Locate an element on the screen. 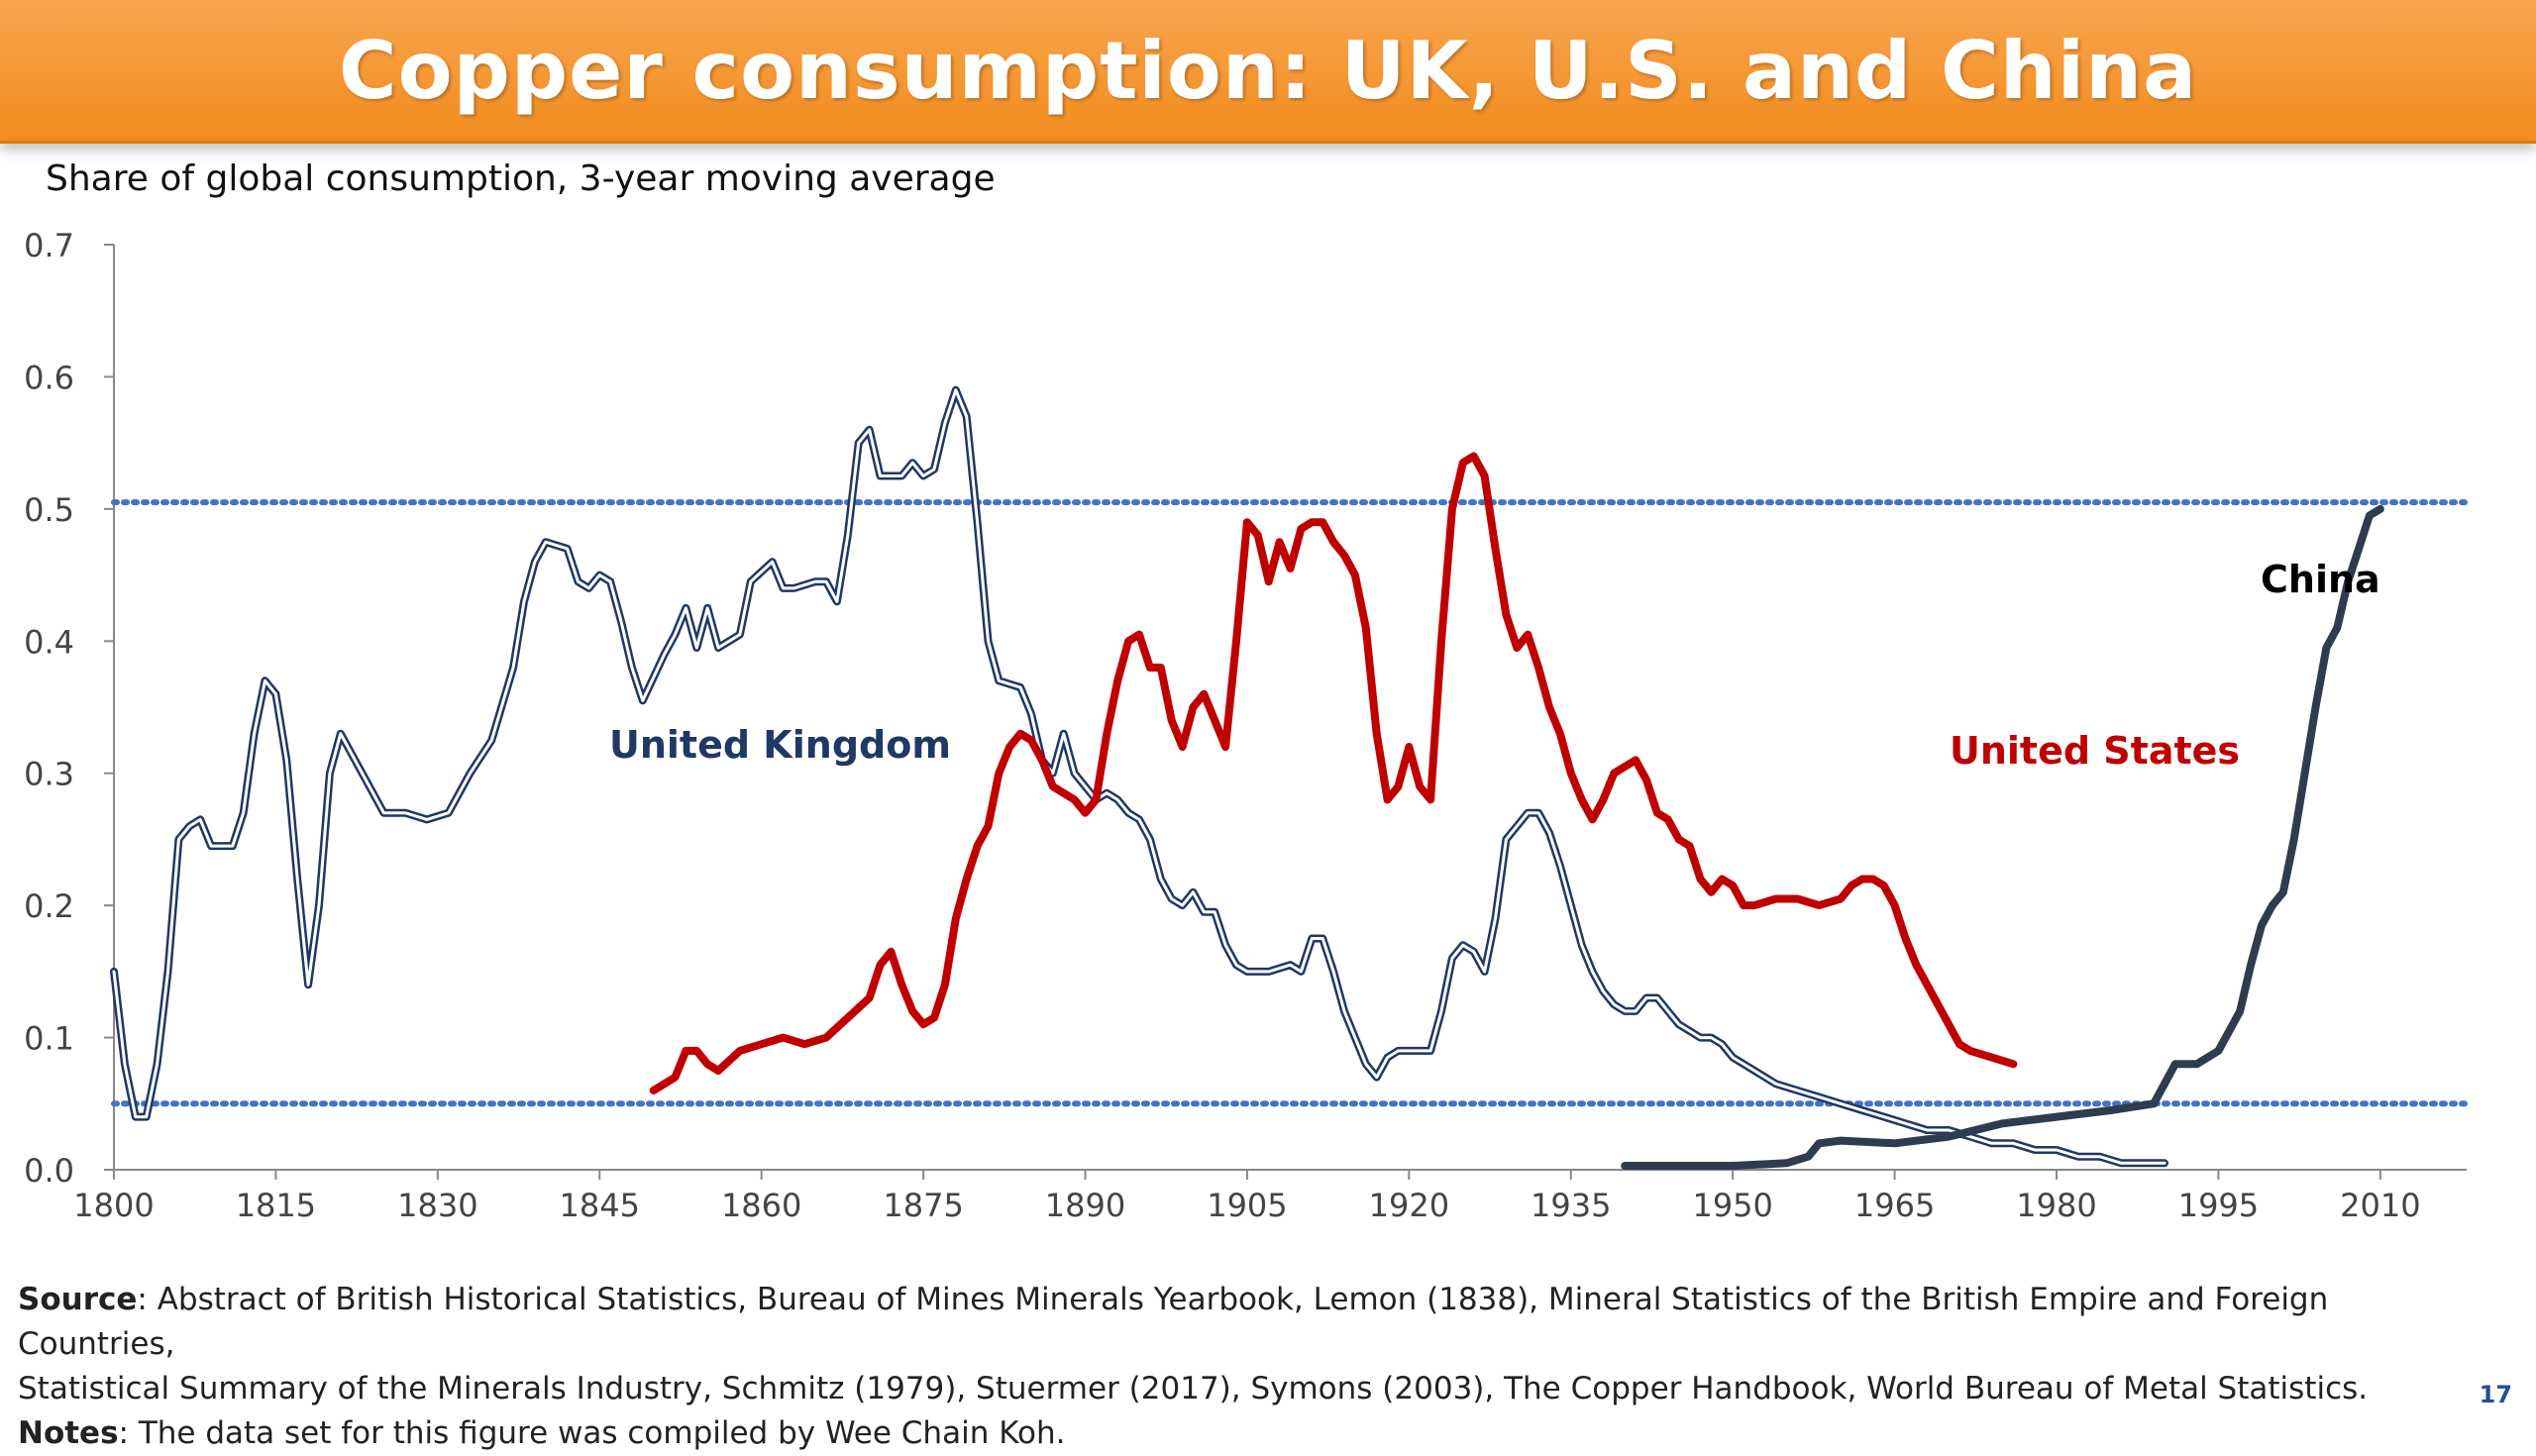 This screenshot has width=2536, height=1456. slide-title: Copper consumption: UK, U.S. and China is located at coordinates (1268, 70).